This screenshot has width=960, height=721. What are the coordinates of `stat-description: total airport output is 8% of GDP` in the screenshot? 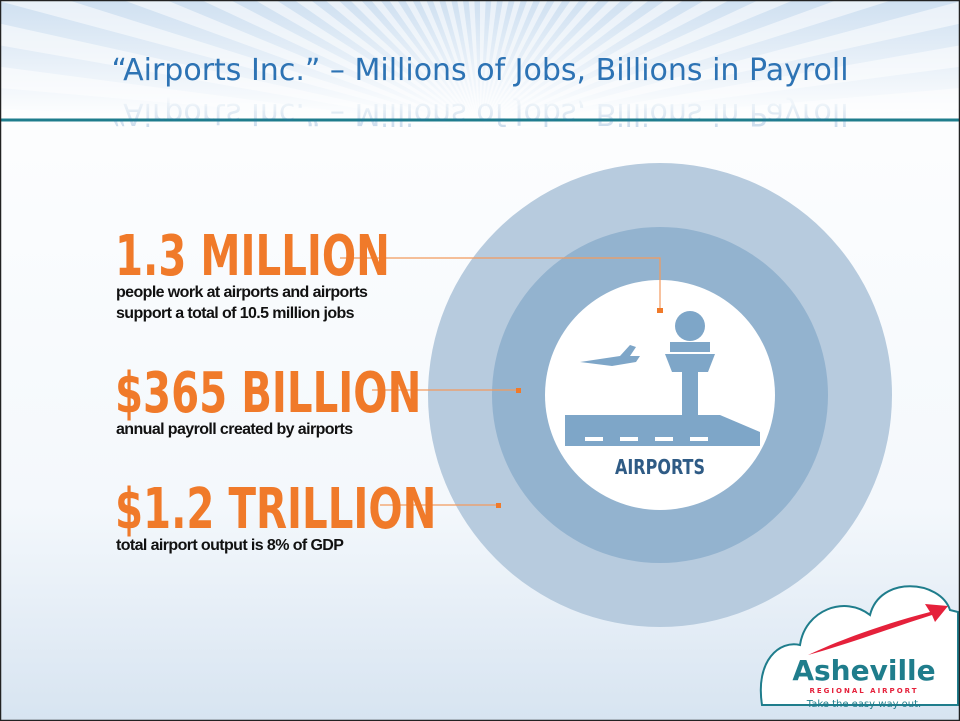 It's located at (230, 545).